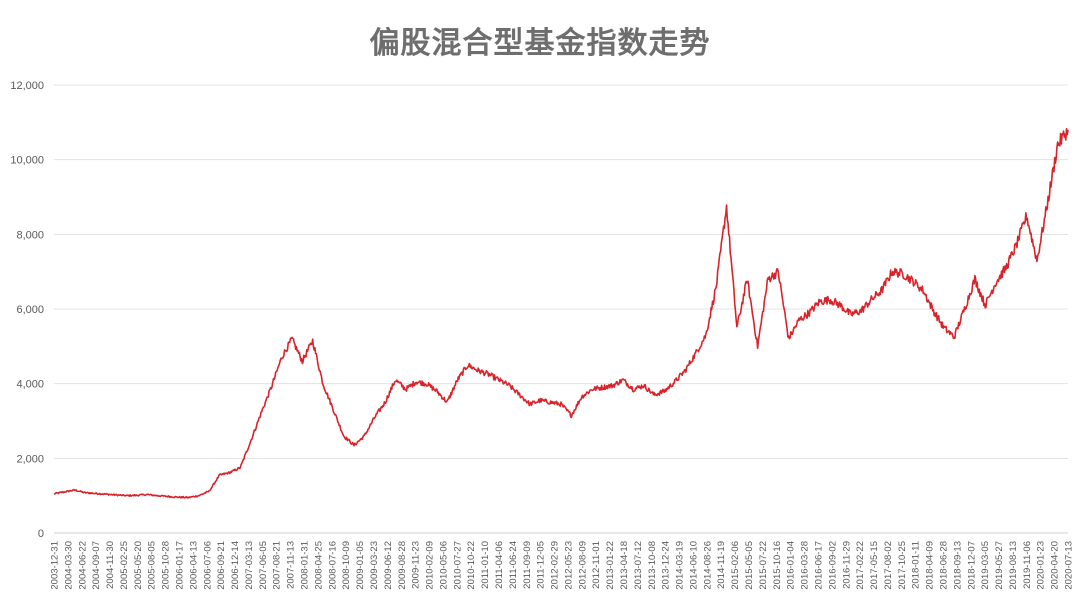 Image resolution: width=1080 pixels, height=608 pixels. Describe the element at coordinates (388, 565) in the screenshot. I see `x-tick-label: 2009-06-12` at that location.